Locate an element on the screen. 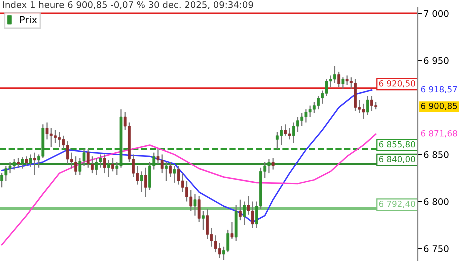 The width and height of the screenshot is (464, 261). ref-line-label: 6 840,00 is located at coordinates (397, 160).